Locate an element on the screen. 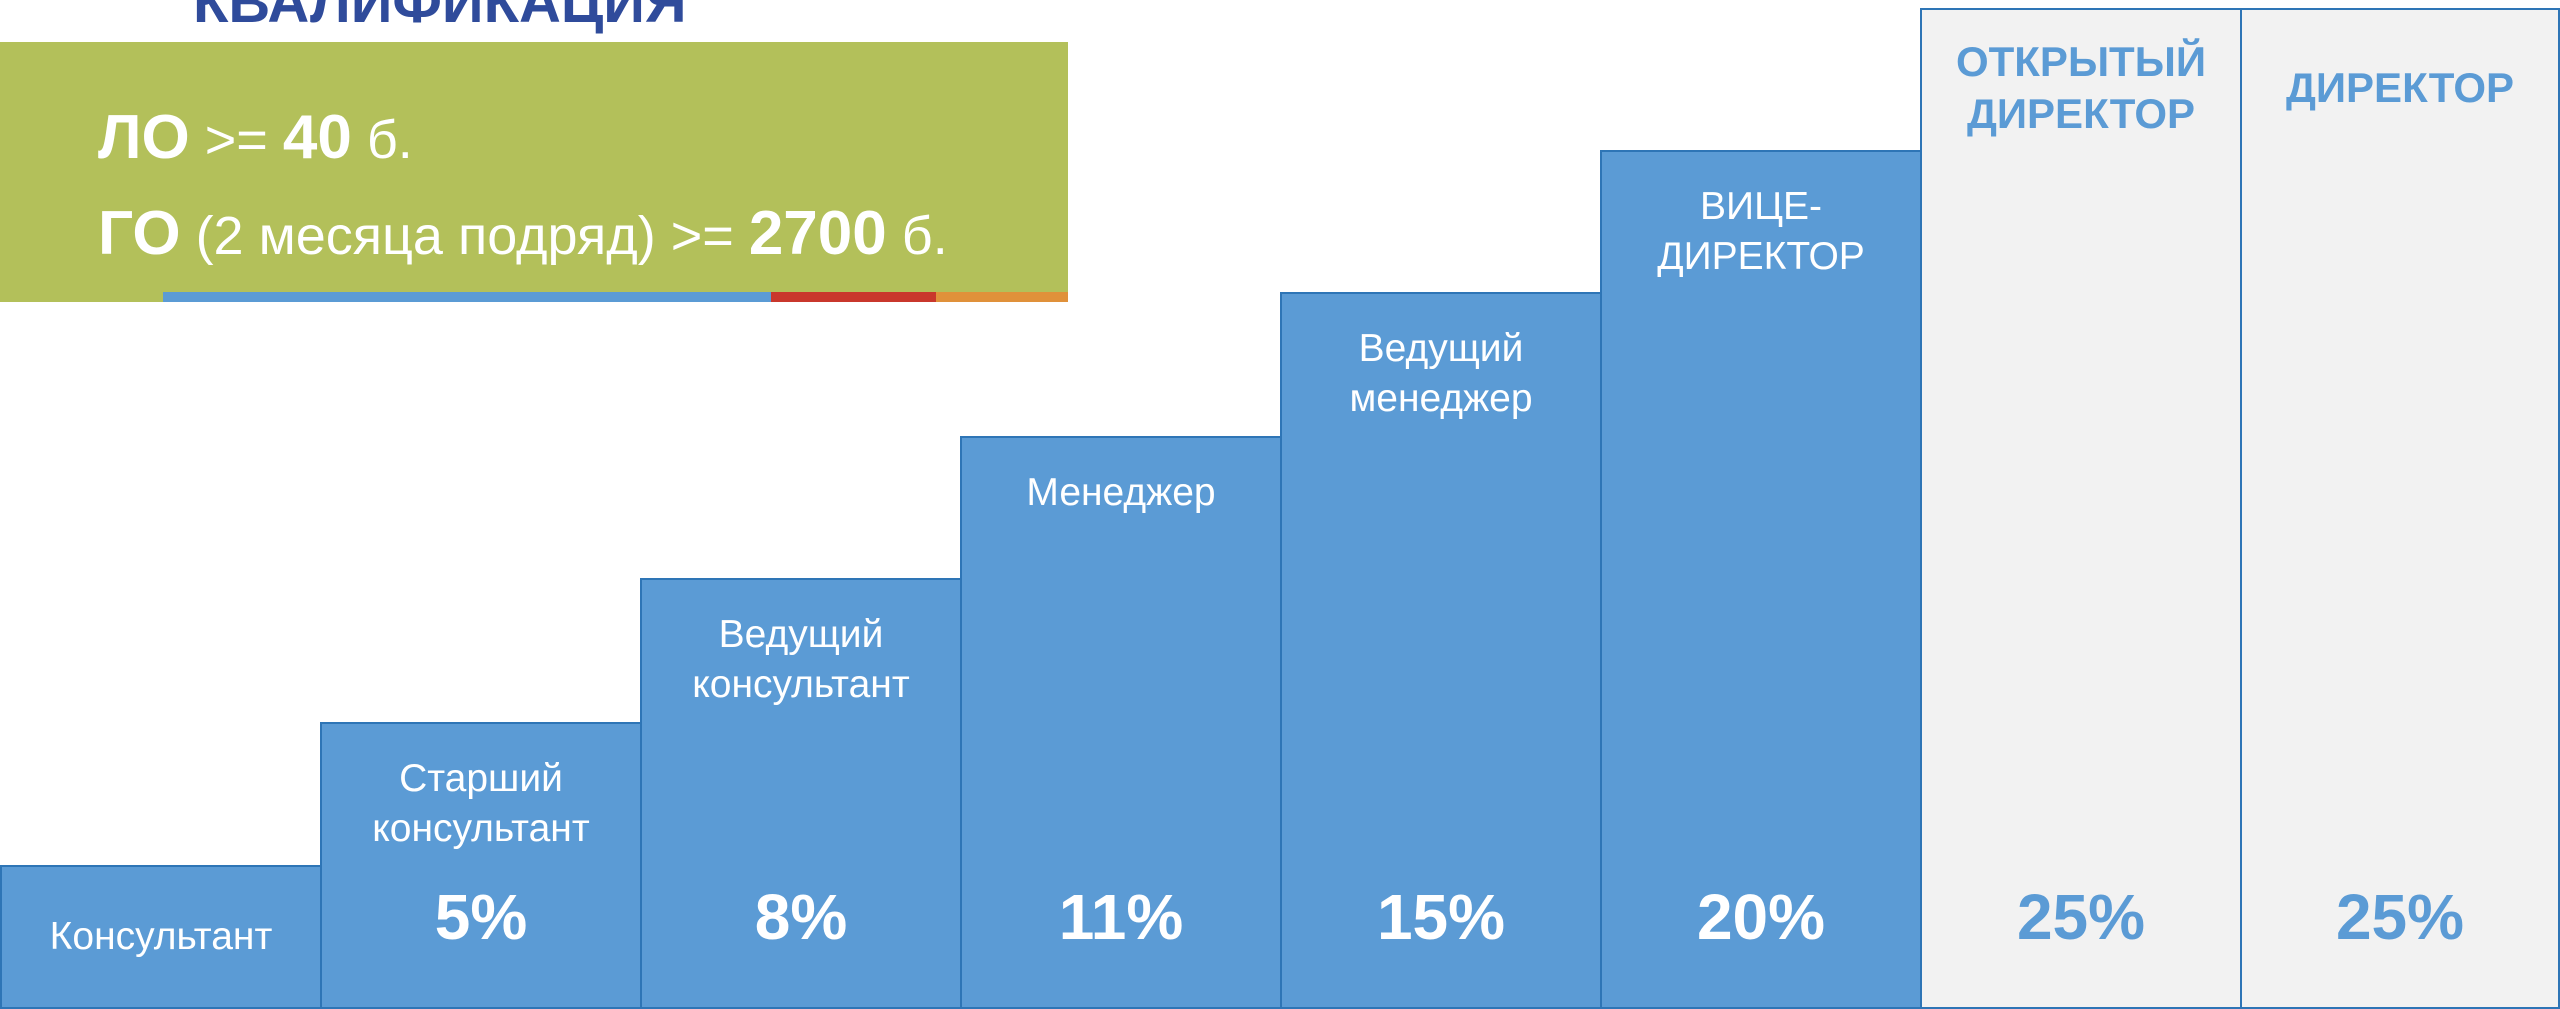 The image size is (2560, 1009). step-label: менеджер is located at coordinates (1441, 398).